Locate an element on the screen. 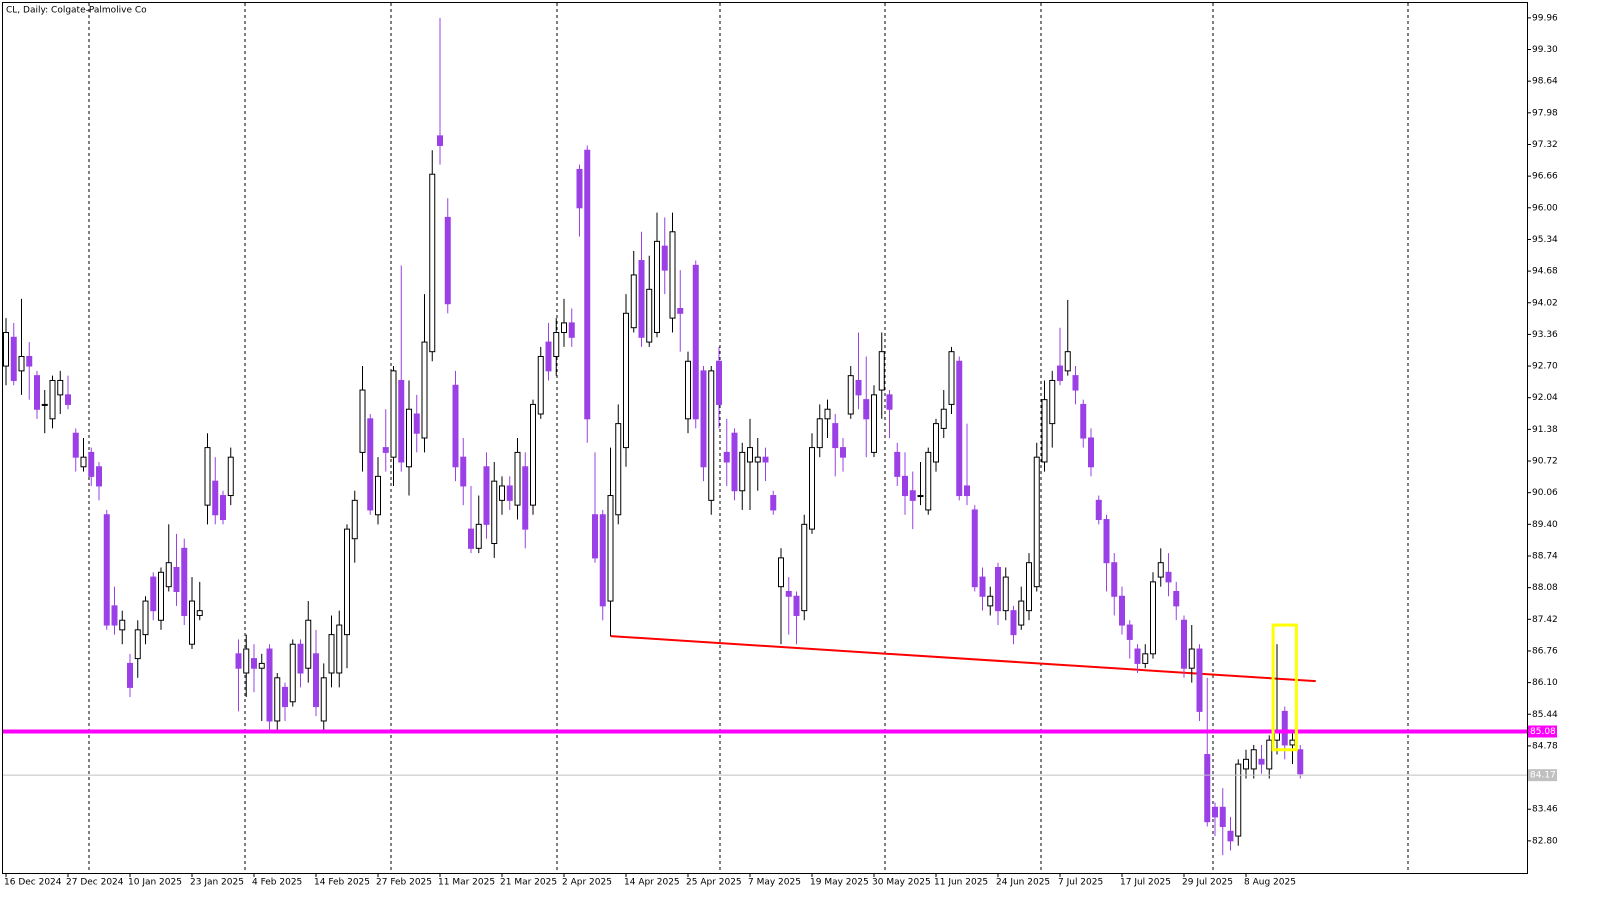 The image size is (1607, 915). y-tick-label: 85.44 is located at coordinates (1545, 715).